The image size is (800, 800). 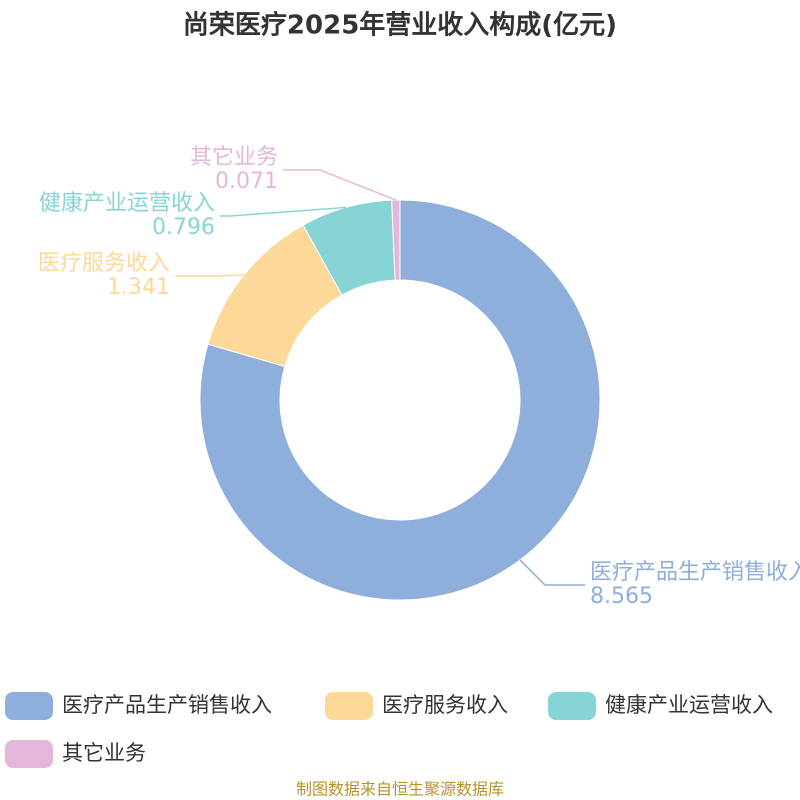 I want to click on slice-label: 医疗产品生产销售收入, so click(x=695, y=572).